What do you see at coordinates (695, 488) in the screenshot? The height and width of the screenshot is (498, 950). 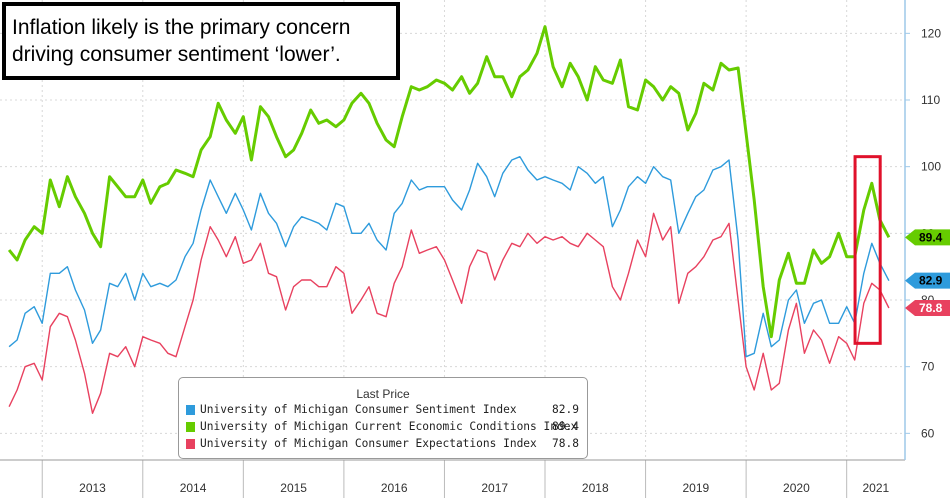 I see `x-tick-label: 2019` at bounding box center [695, 488].